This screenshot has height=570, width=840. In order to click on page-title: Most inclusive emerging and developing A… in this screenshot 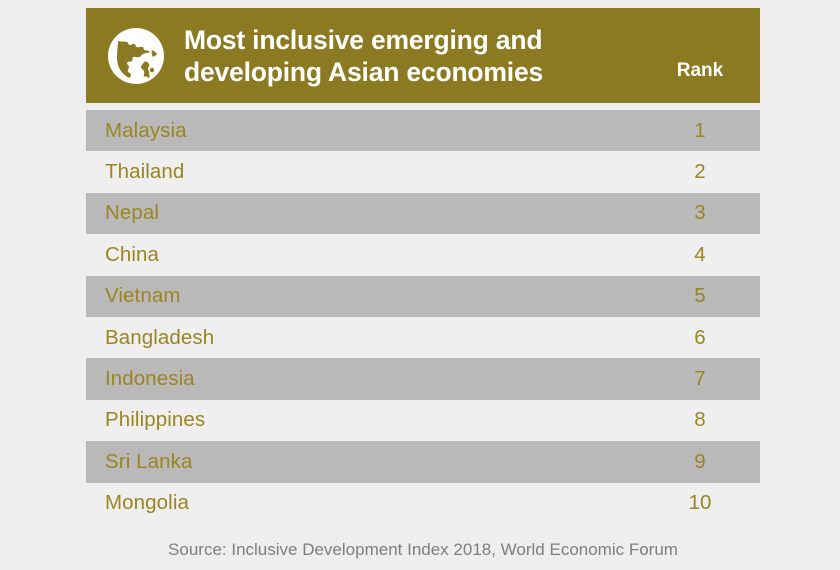, I will do `click(364, 55)`.